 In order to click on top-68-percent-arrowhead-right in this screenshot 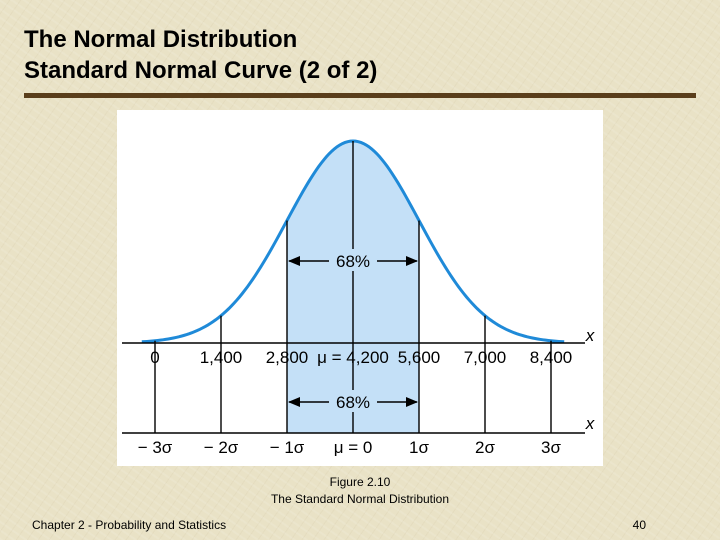, I will do `click(412, 261)`.